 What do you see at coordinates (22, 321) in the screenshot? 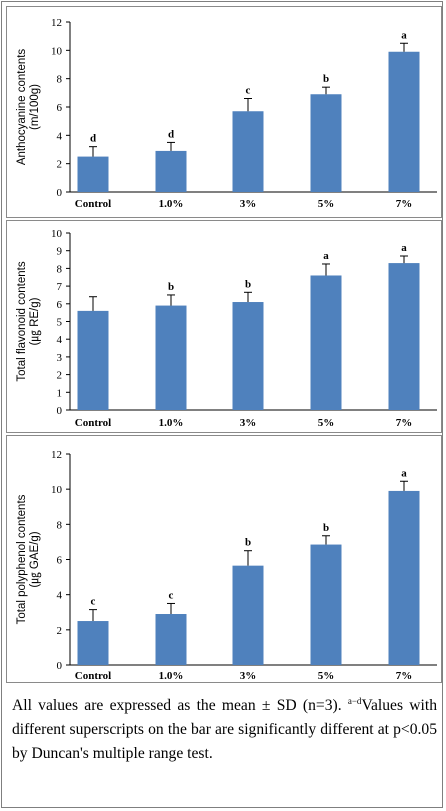
I see `y-axis-label-line: Total flavonoid contents` at bounding box center [22, 321].